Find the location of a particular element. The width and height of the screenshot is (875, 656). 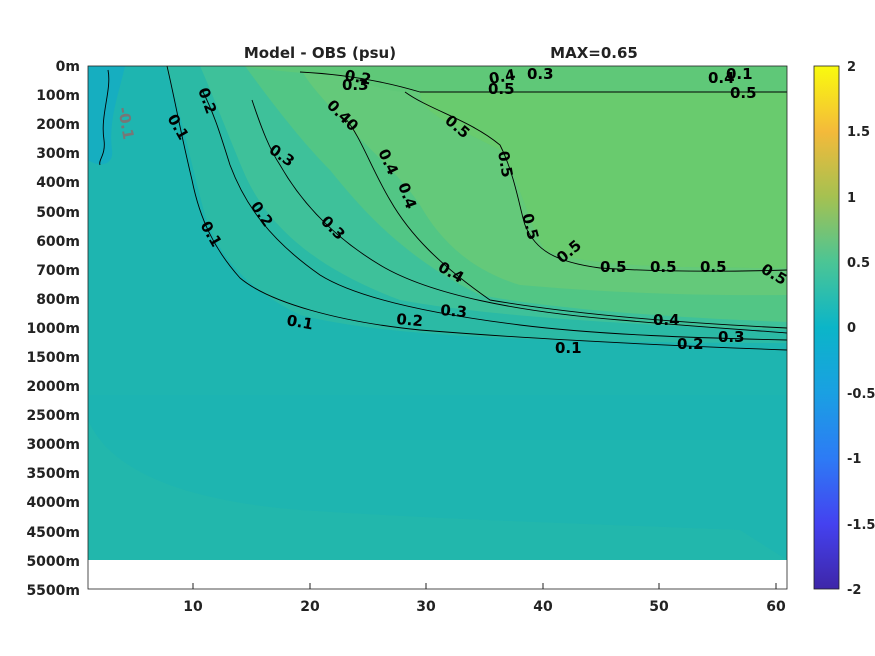

y-tick-label: 100m is located at coordinates (58, 96).